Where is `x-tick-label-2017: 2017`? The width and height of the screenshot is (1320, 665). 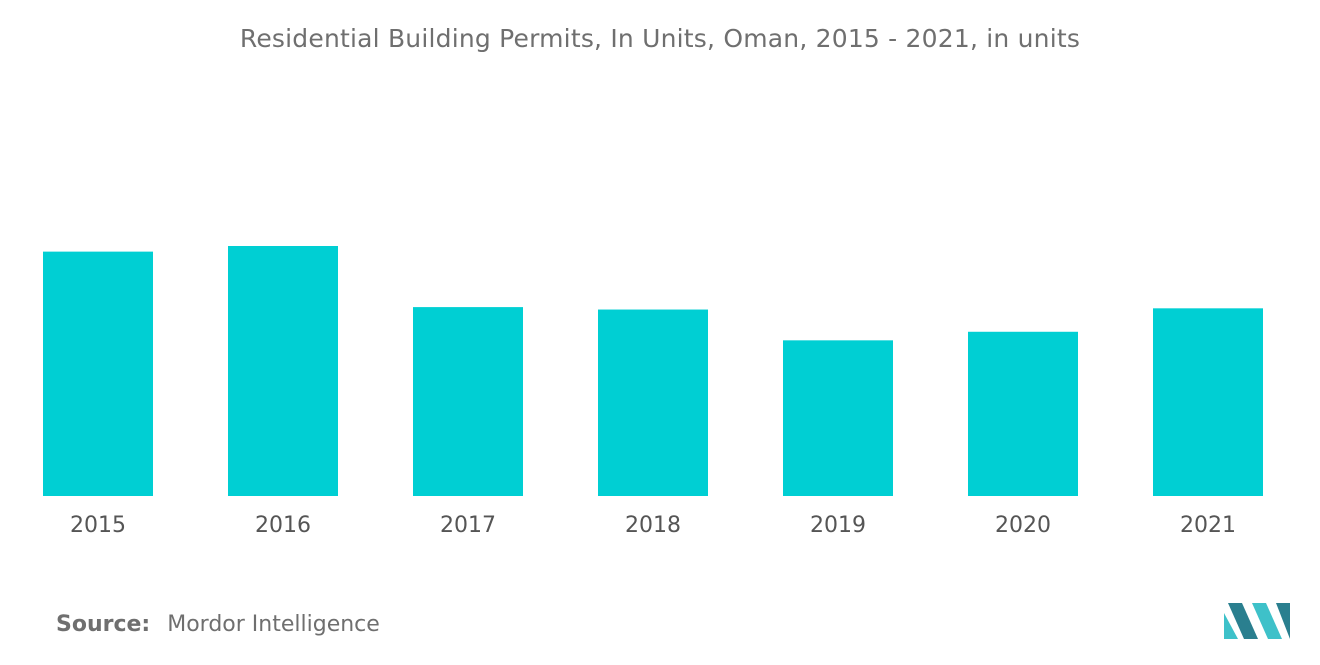 x-tick-label-2017: 2017 is located at coordinates (468, 525).